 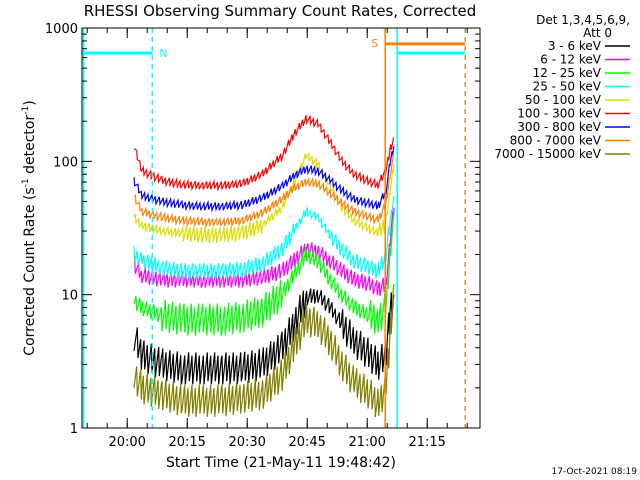 I want to click on x-tick-label: 21:00, so click(x=366, y=442).